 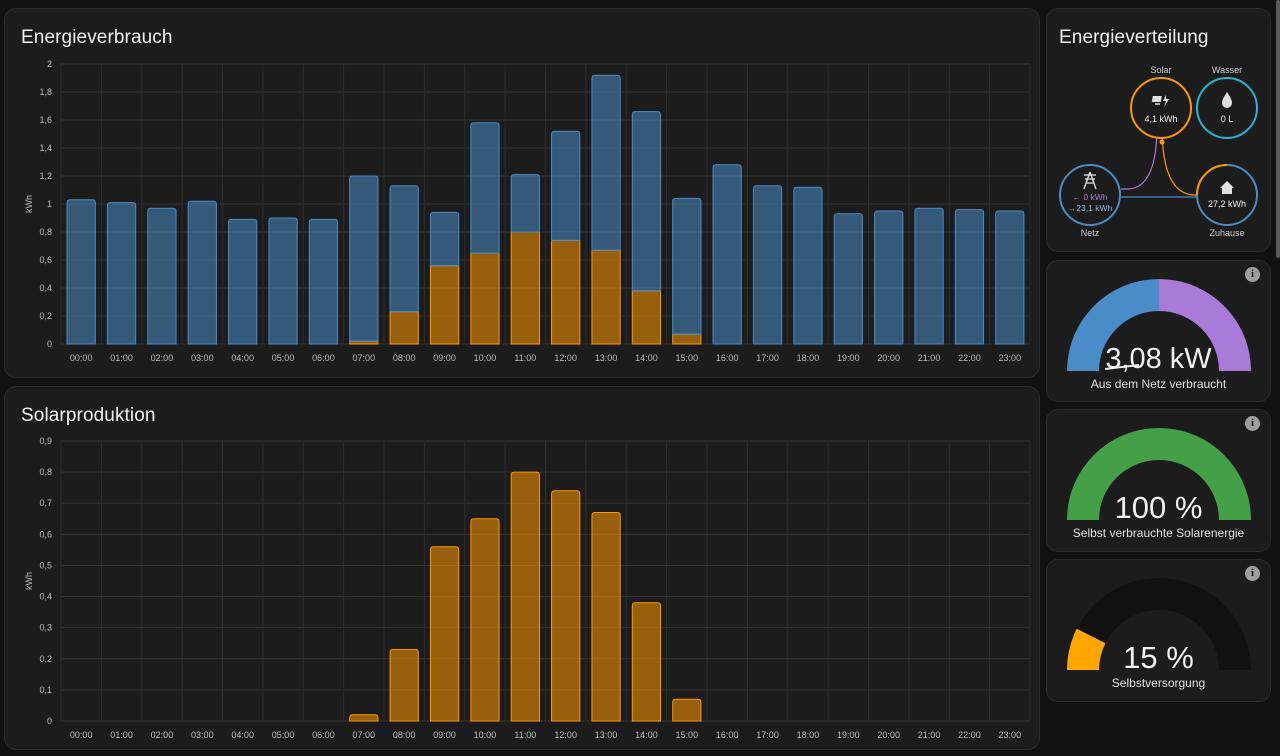 What do you see at coordinates (1160, 119) in the screenshot?
I see `solar-node-value: 4,1 kWh` at bounding box center [1160, 119].